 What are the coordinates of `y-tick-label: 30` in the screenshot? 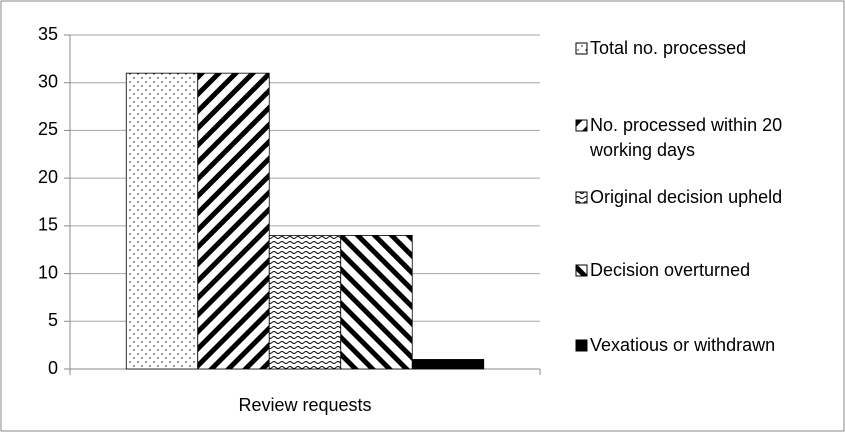 It's located at (48, 81).